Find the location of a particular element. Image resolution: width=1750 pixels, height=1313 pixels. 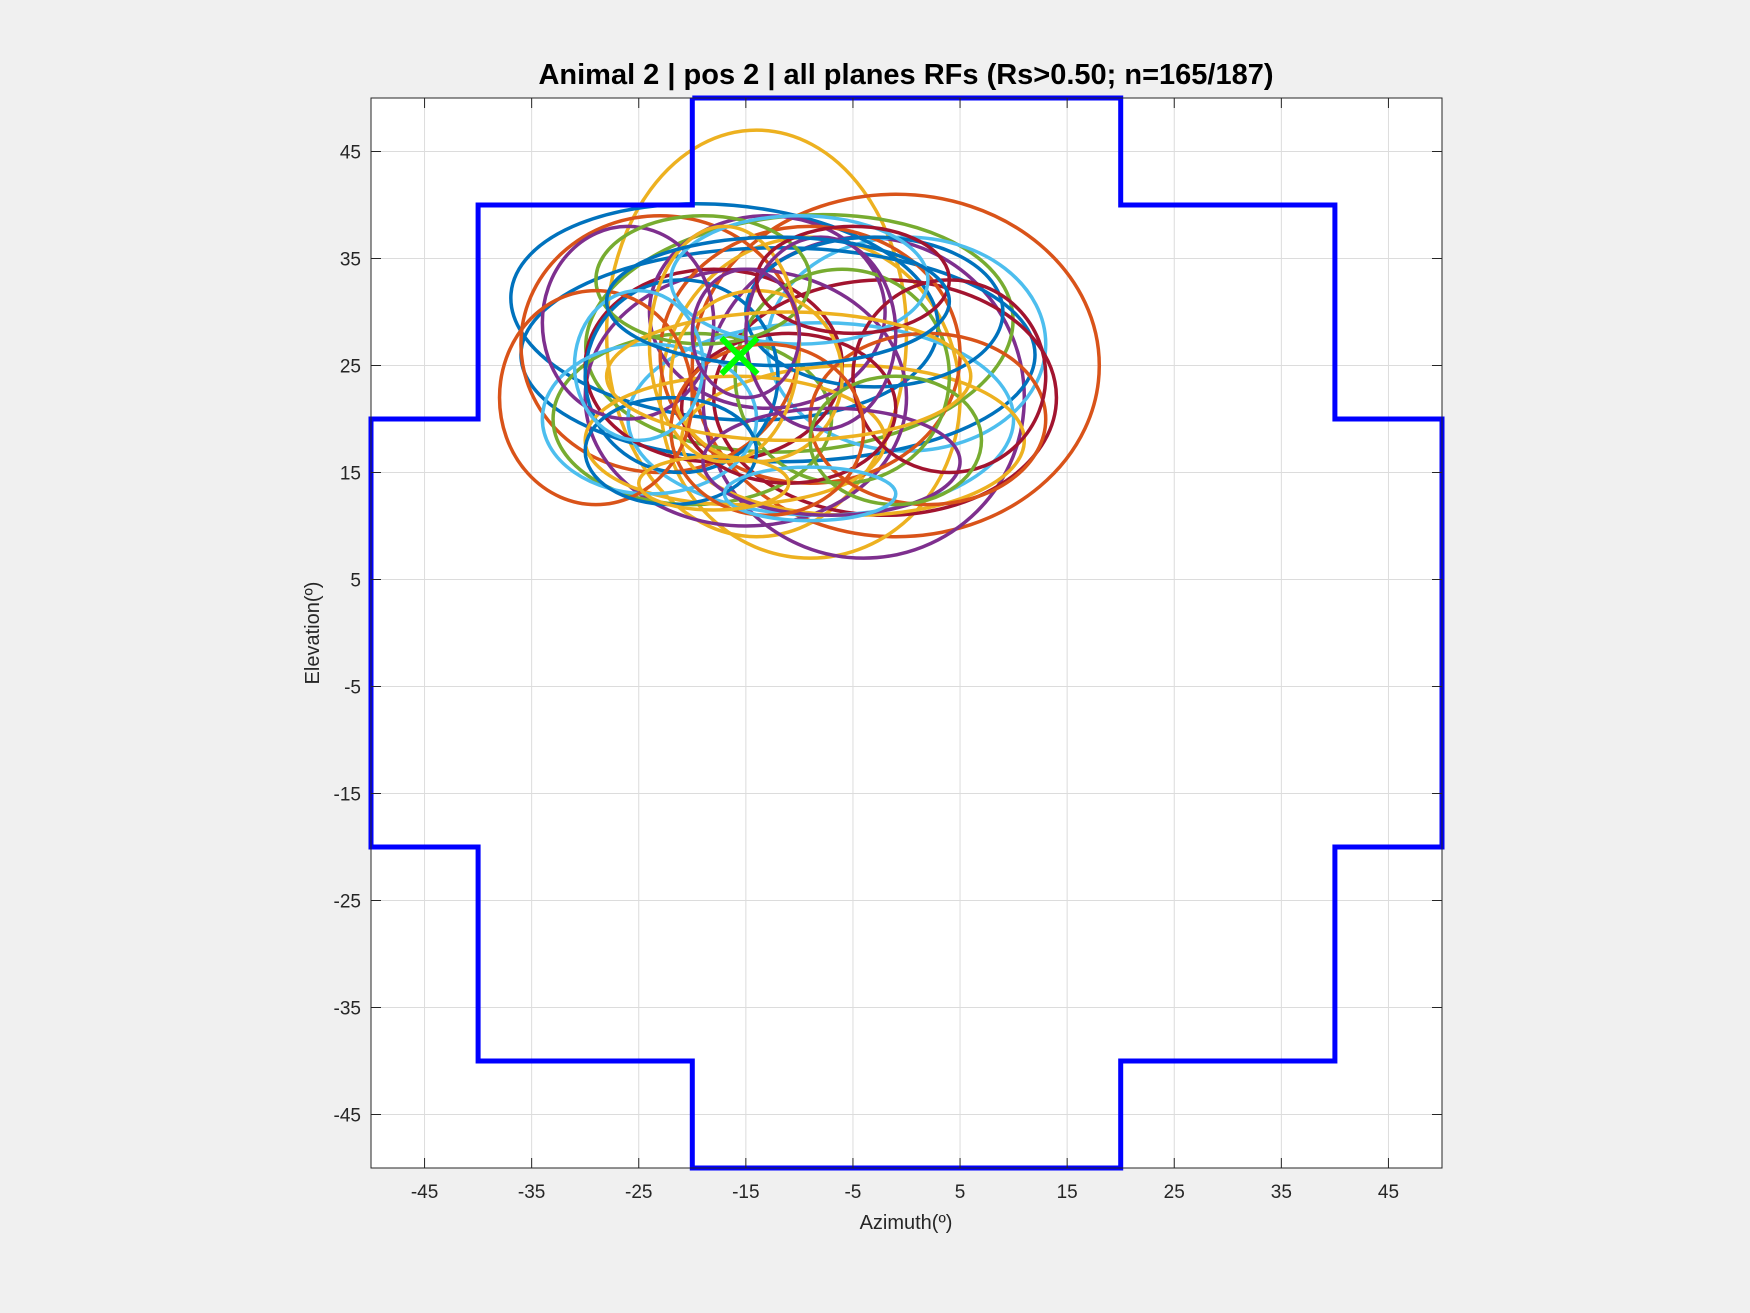

rf-ellipses is located at coordinates (799, 344).